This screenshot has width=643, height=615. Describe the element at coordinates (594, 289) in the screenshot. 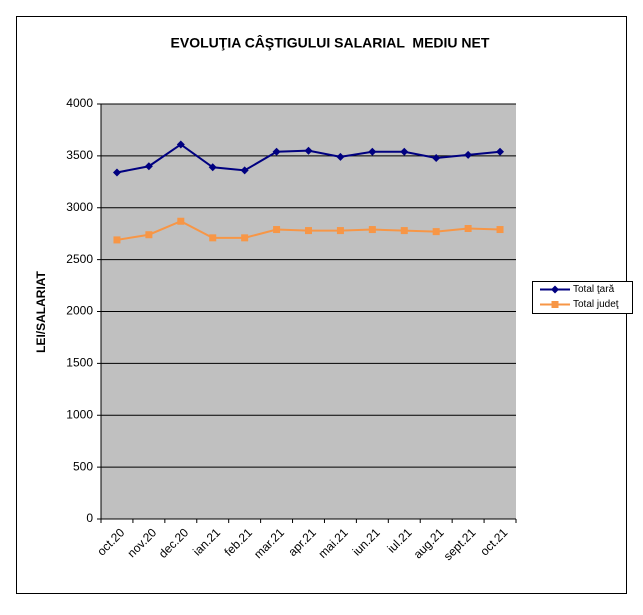

I see `legend-label: Total ţară` at that location.